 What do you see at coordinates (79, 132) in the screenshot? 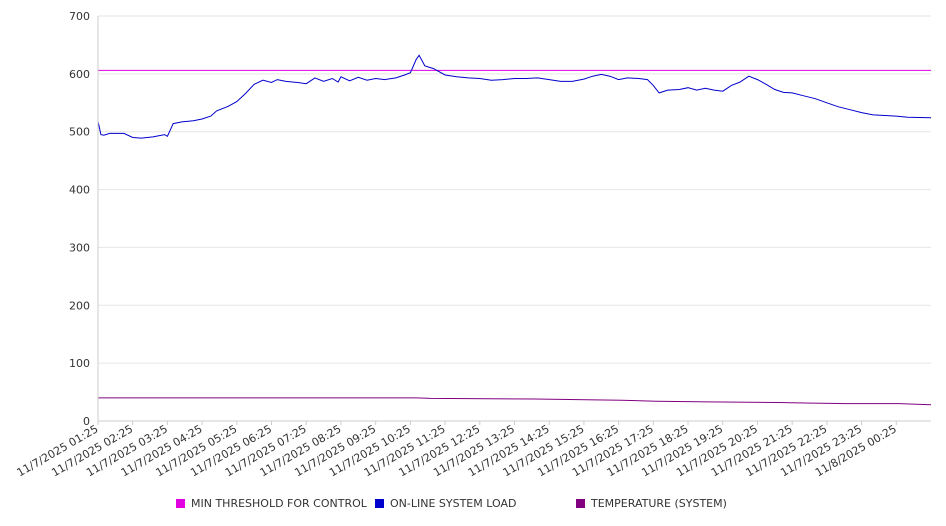
I see `y-tick-label: 500` at bounding box center [79, 132].